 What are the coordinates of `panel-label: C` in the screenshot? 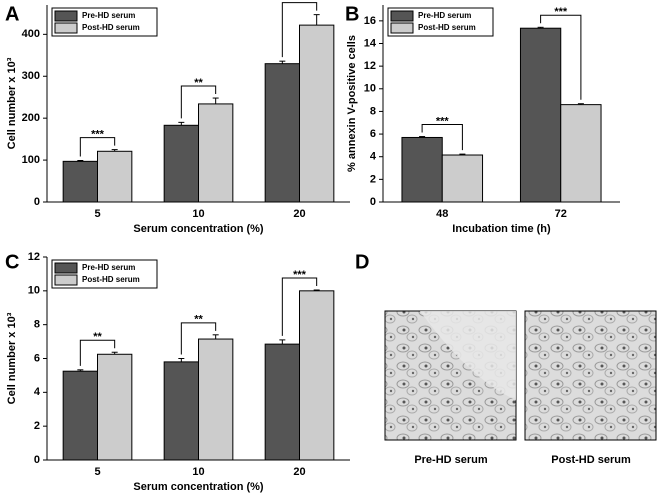 It's located at (12, 262).